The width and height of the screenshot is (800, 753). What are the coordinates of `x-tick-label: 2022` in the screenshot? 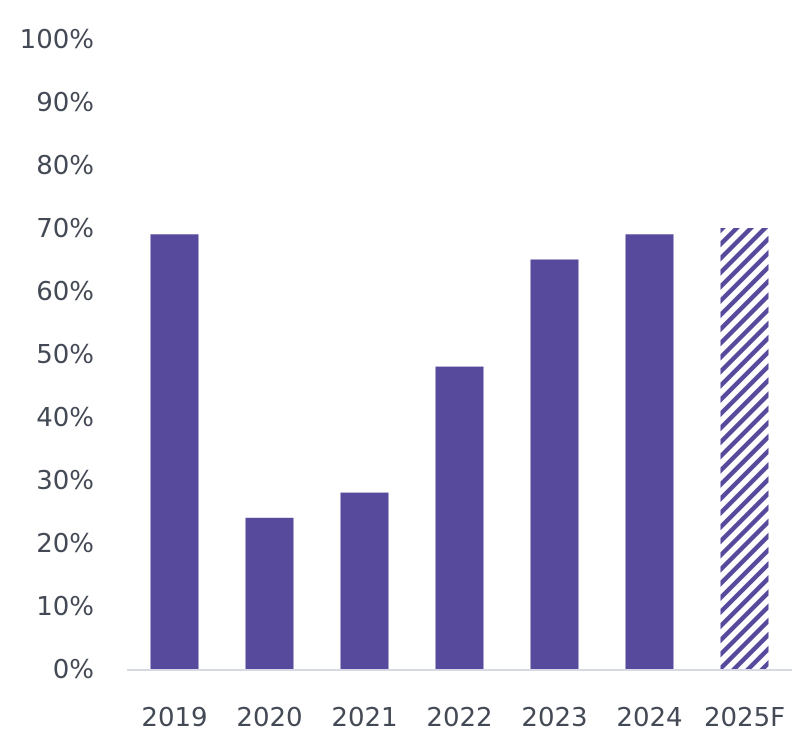 It's located at (459, 718).